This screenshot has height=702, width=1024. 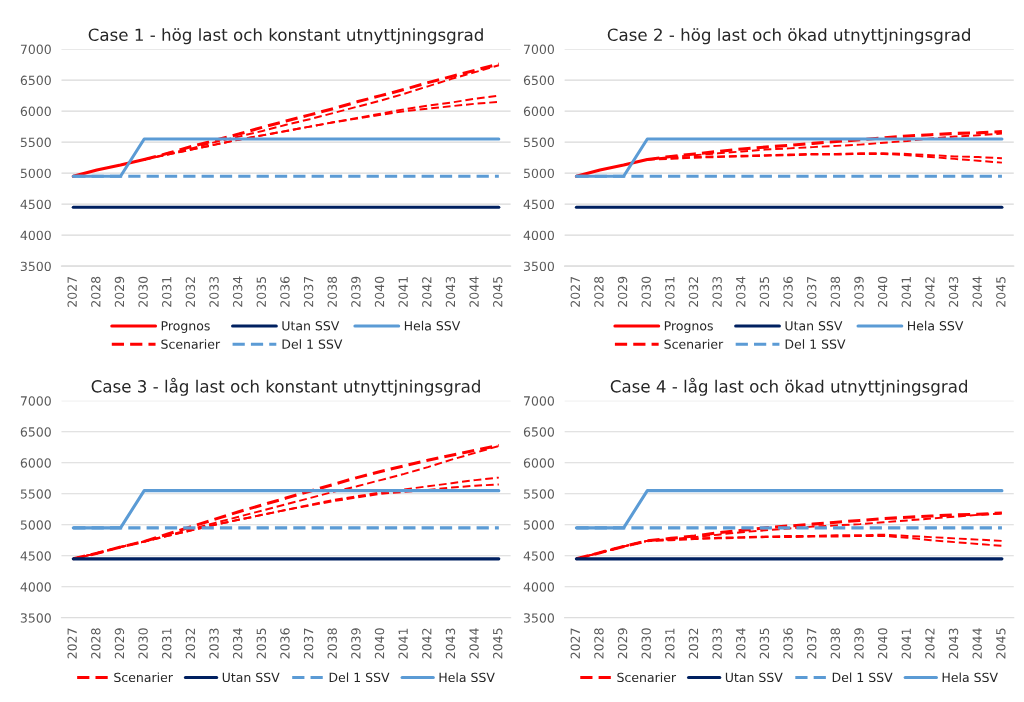 What do you see at coordinates (788, 386) in the screenshot?
I see `chart-title: Case 4 - låg last och ökad utnyttjningsgrad` at bounding box center [788, 386].